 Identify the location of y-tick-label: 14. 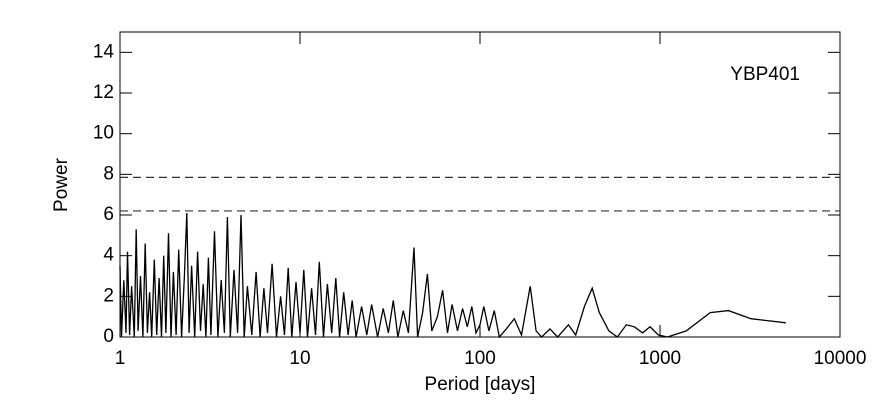
(104, 51).